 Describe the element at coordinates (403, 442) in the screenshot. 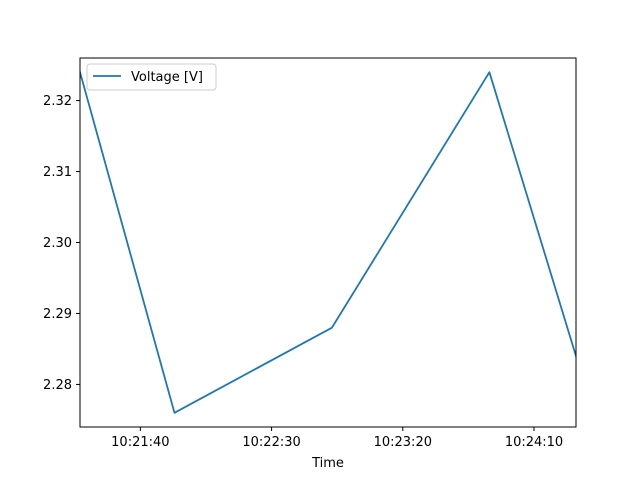

I see `x-tick-label: 10:23:20` at that location.